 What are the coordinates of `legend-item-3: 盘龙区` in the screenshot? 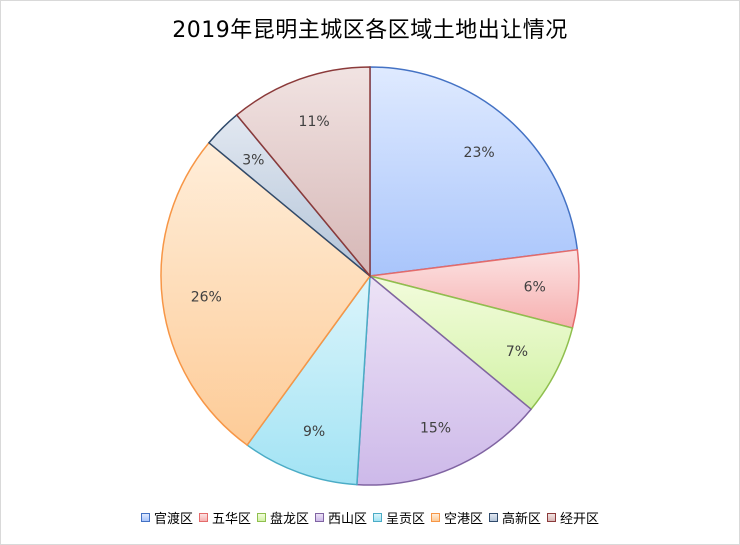 It's located at (282, 517).